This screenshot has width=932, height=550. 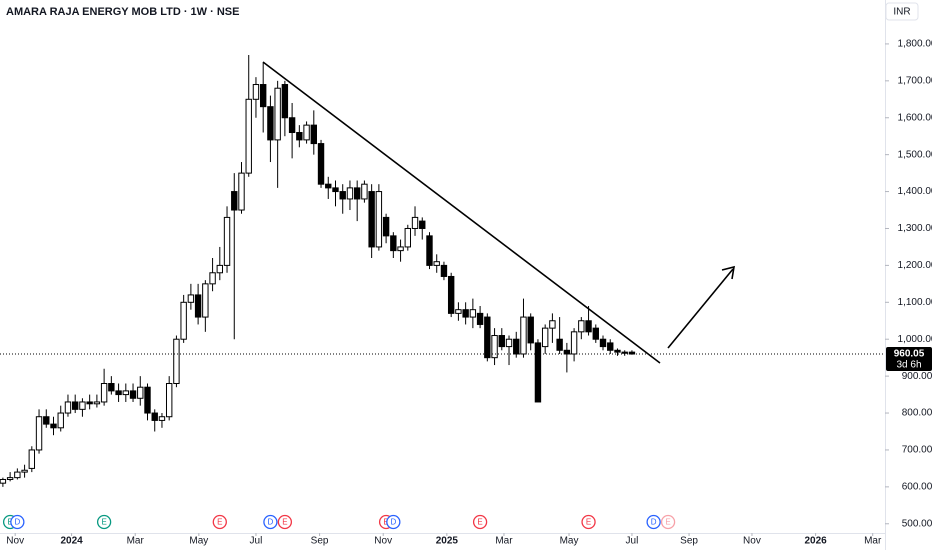 What do you see at coordinates (917, 523) in the screenshot?
I see `y-tick-label: 500.00` at bounding box center [917, 523].